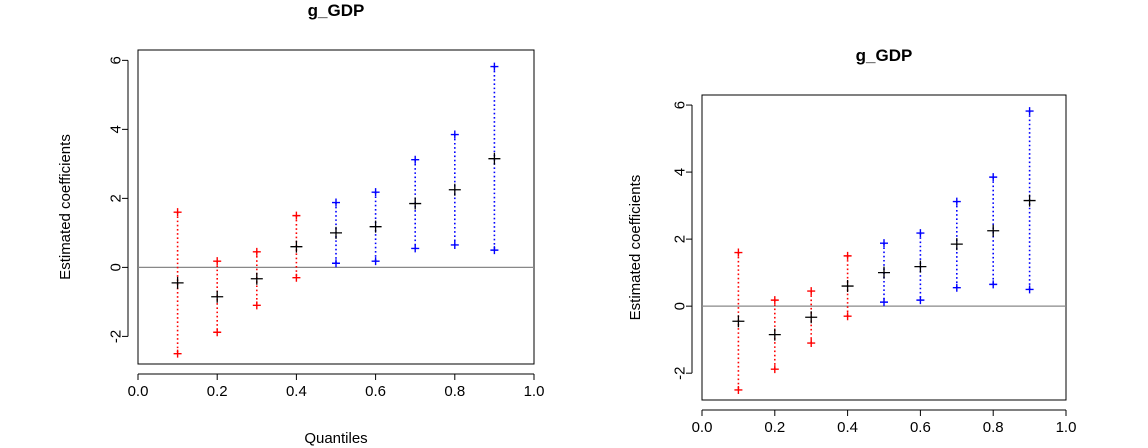 The width and height of the screenshot is (1148, 448). Describe the element at coordinates (335, 438) in the screenshot. I see `x-axis-label: Quantiles` at that location.